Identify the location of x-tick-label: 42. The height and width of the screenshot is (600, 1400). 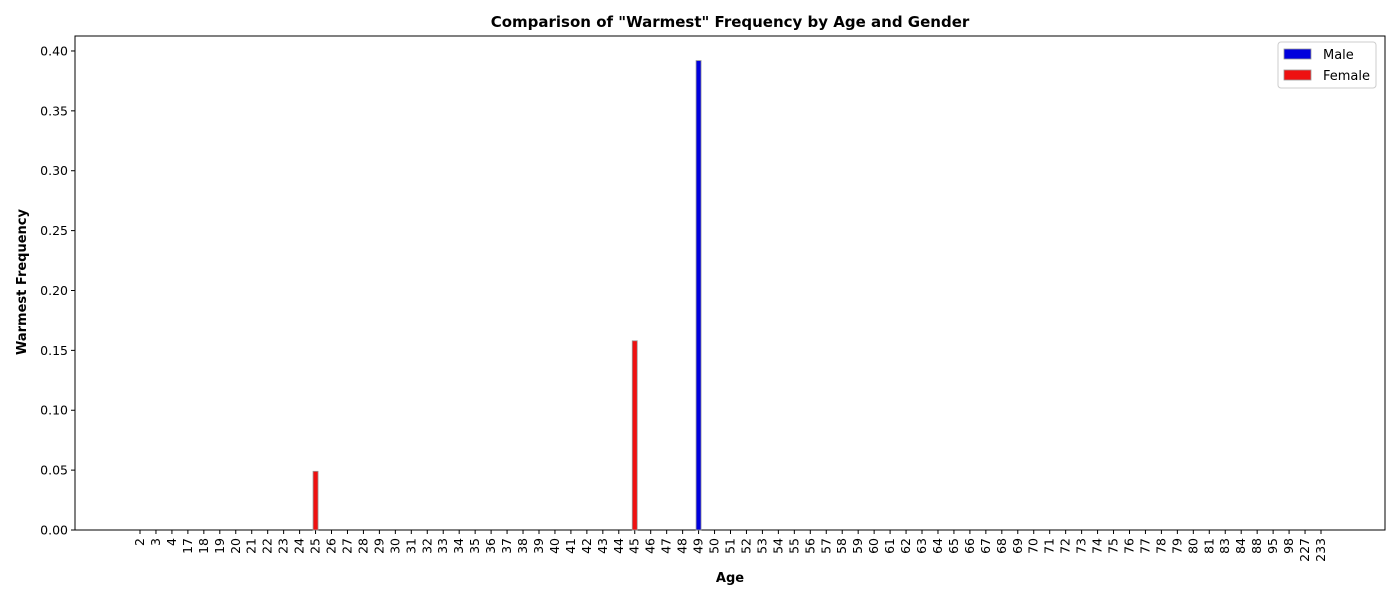
(586, 546).